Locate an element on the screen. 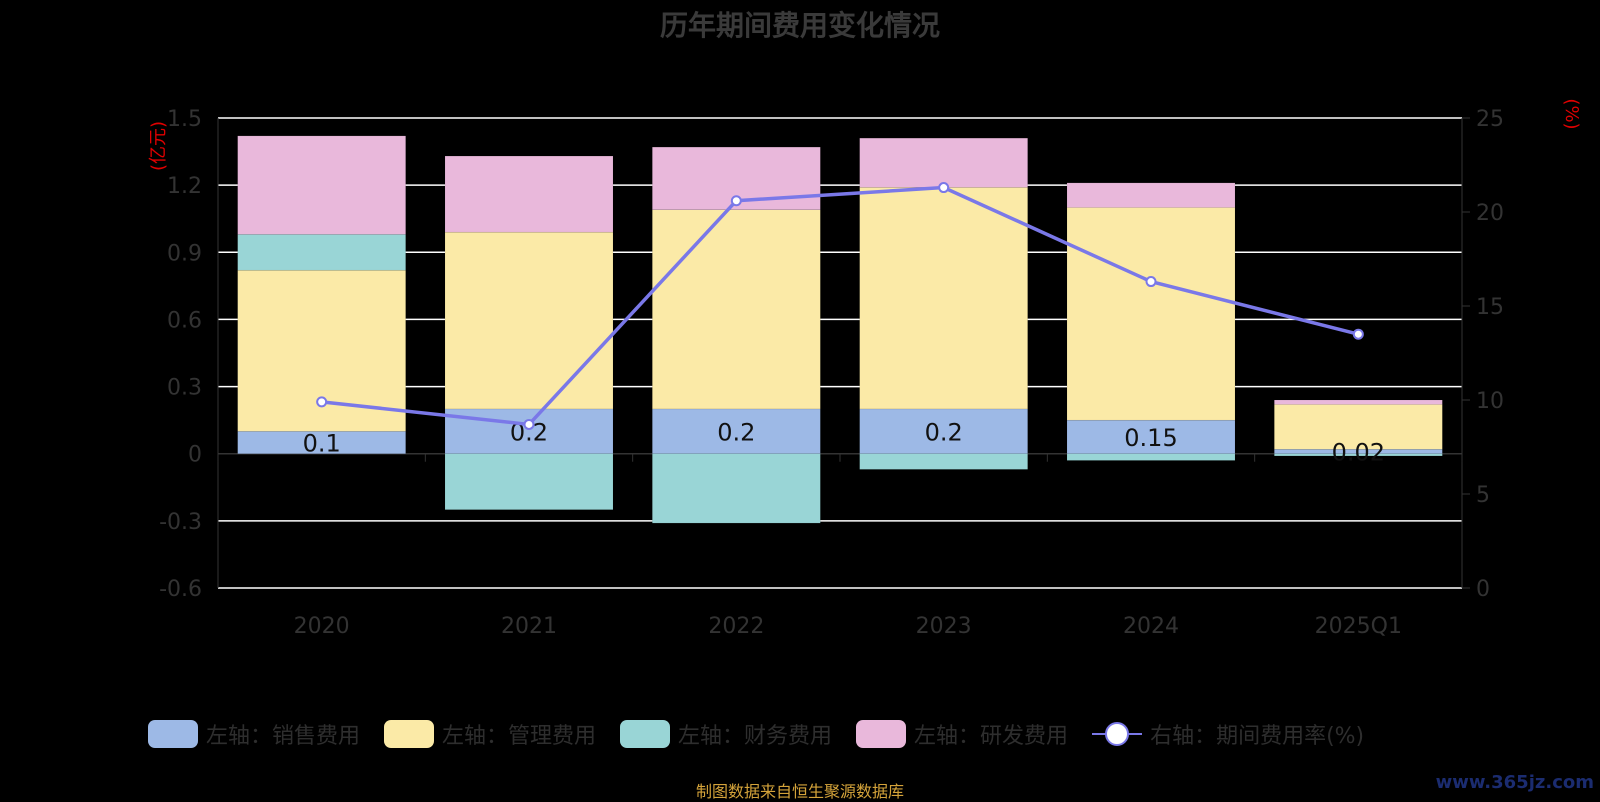 The width and height of the screenshot is (1600, 802). right-axis-tick-label: 5 is located at coordinates (1483, 495).